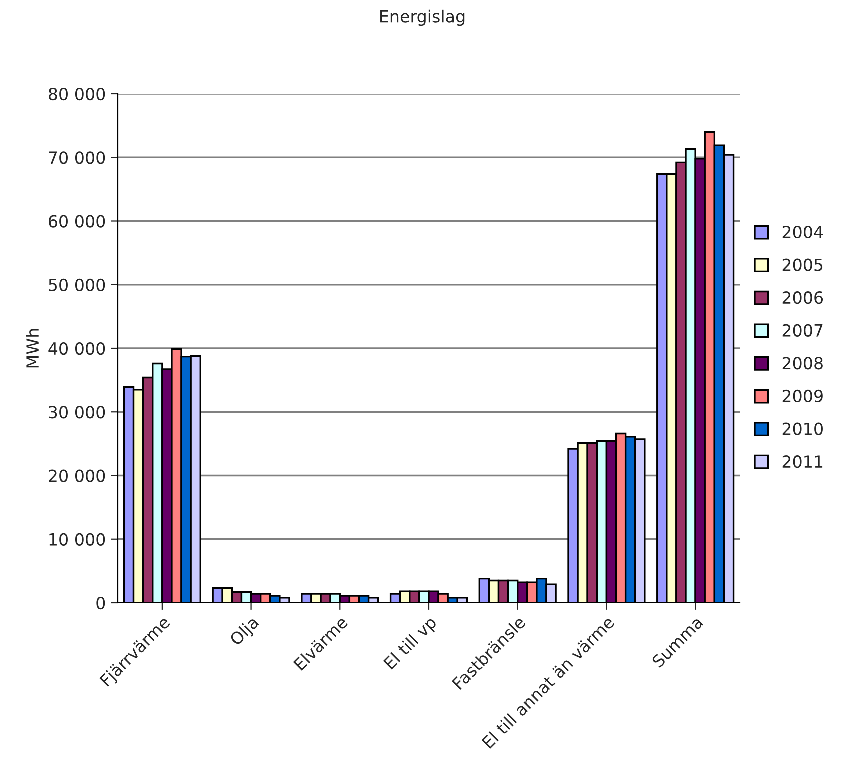  Describe the element at coordinates (77, 285) in the screenshot. I see `y-tick-label: 50 000` at that location.